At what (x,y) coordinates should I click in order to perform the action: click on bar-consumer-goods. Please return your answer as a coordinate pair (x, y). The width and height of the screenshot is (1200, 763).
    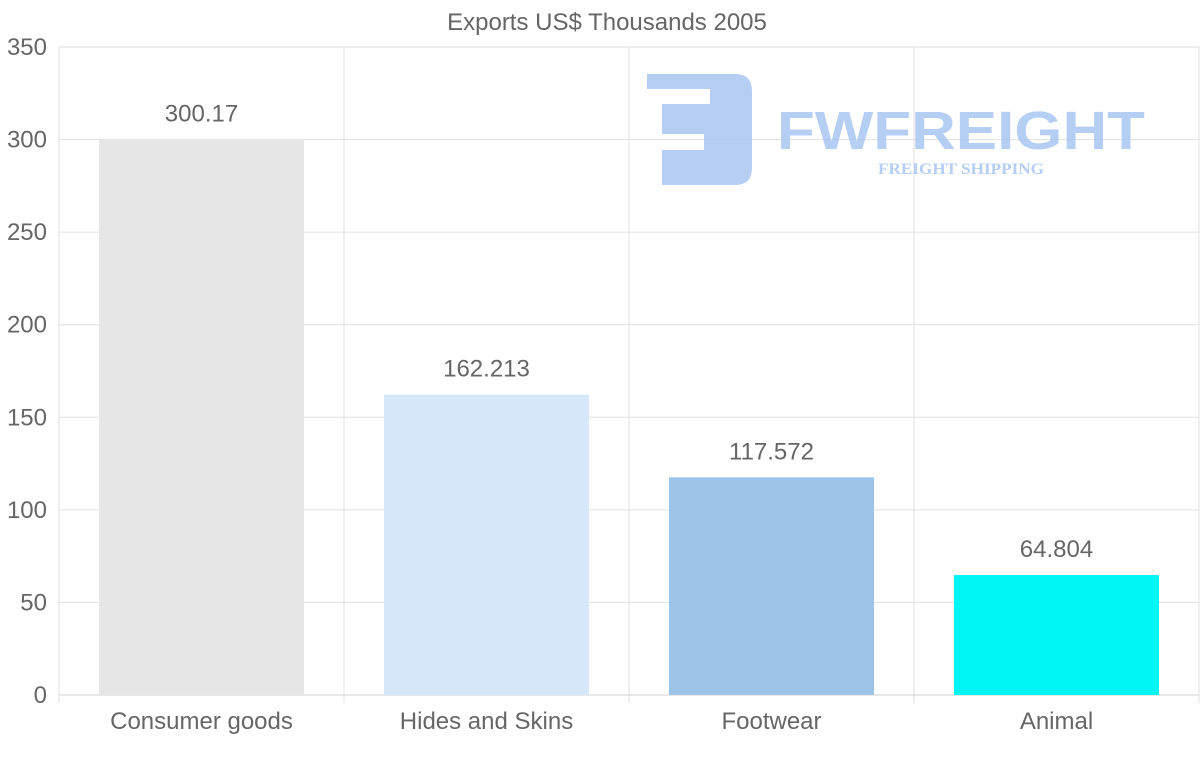
    Looking at the image, I should click on (201, 417).